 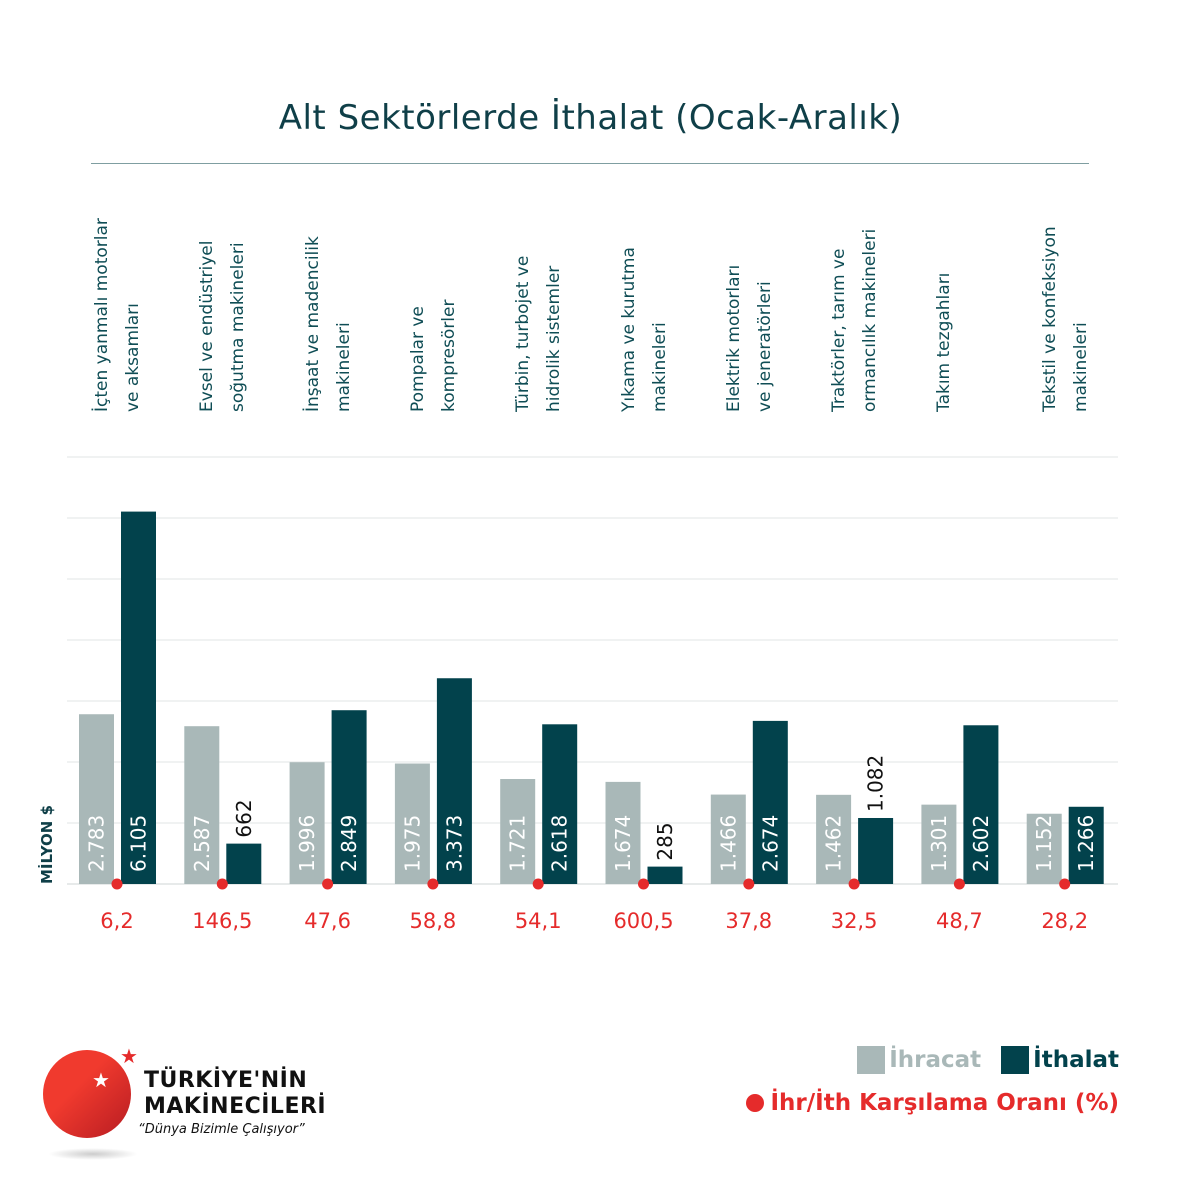 What do you see at coordinates (202, 843) in the screenshot?
I see `bar-value-label: 2.587` at bounding box center [202, 843].